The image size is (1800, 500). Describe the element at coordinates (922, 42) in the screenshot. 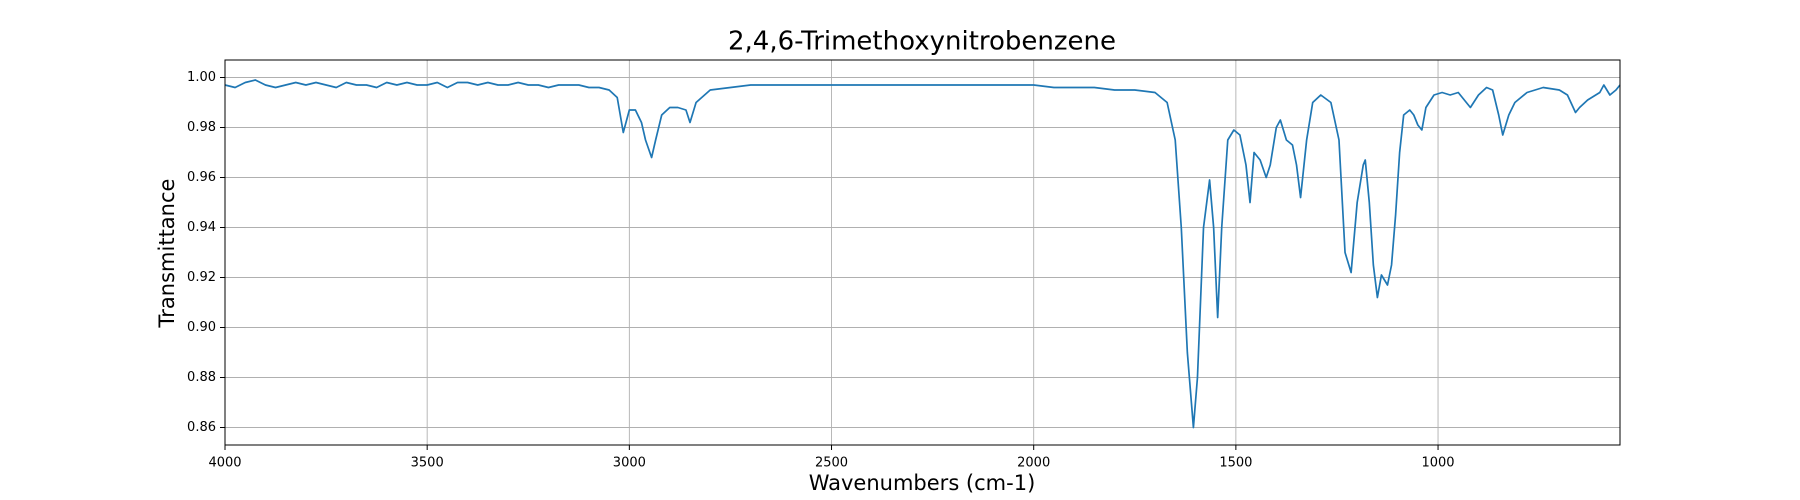

I see `chart-title: 2,4,6-Trimethoxynitrobenzene` at that location.